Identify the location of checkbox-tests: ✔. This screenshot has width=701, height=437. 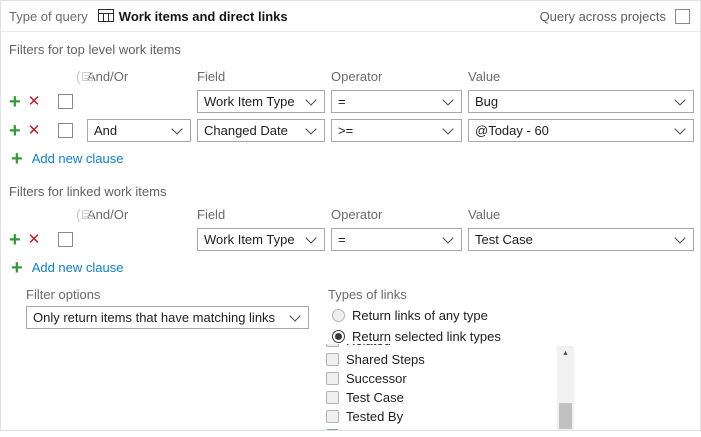
(332, 429).